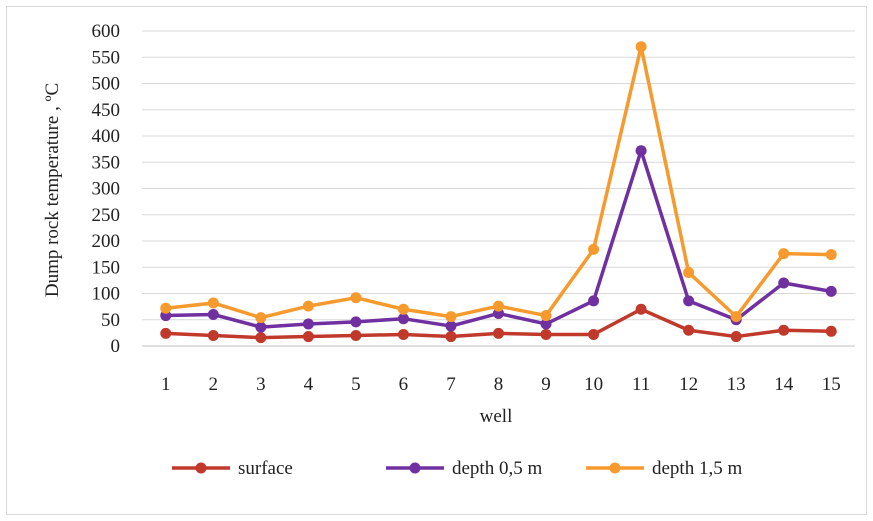  I want to click on y-tick-label: 150, so click(106, 267).